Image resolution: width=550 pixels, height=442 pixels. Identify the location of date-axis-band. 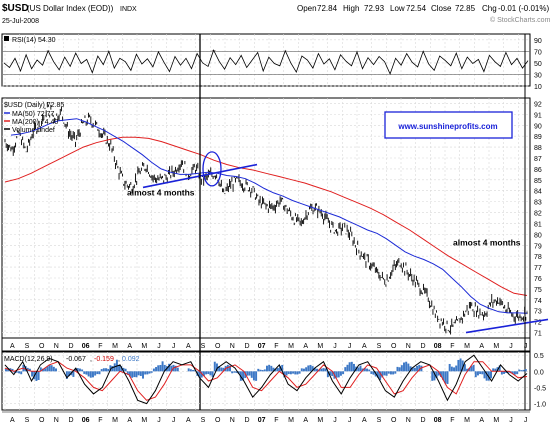
(266, 344).